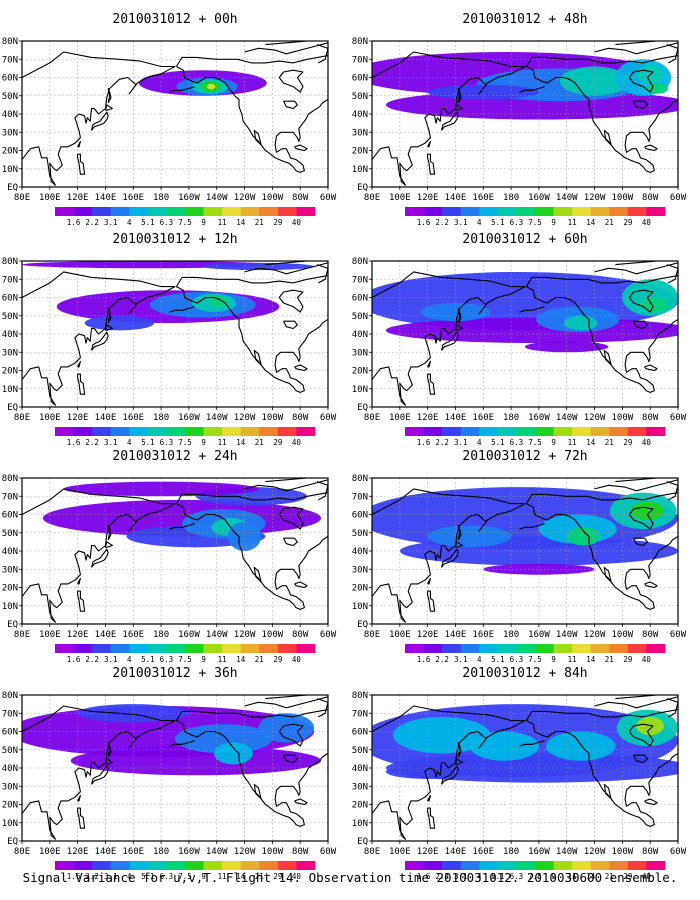 This screenshot has height=900, width=700. I want to click on panel-title: 2010031012 + 72h, so click(524, 456).